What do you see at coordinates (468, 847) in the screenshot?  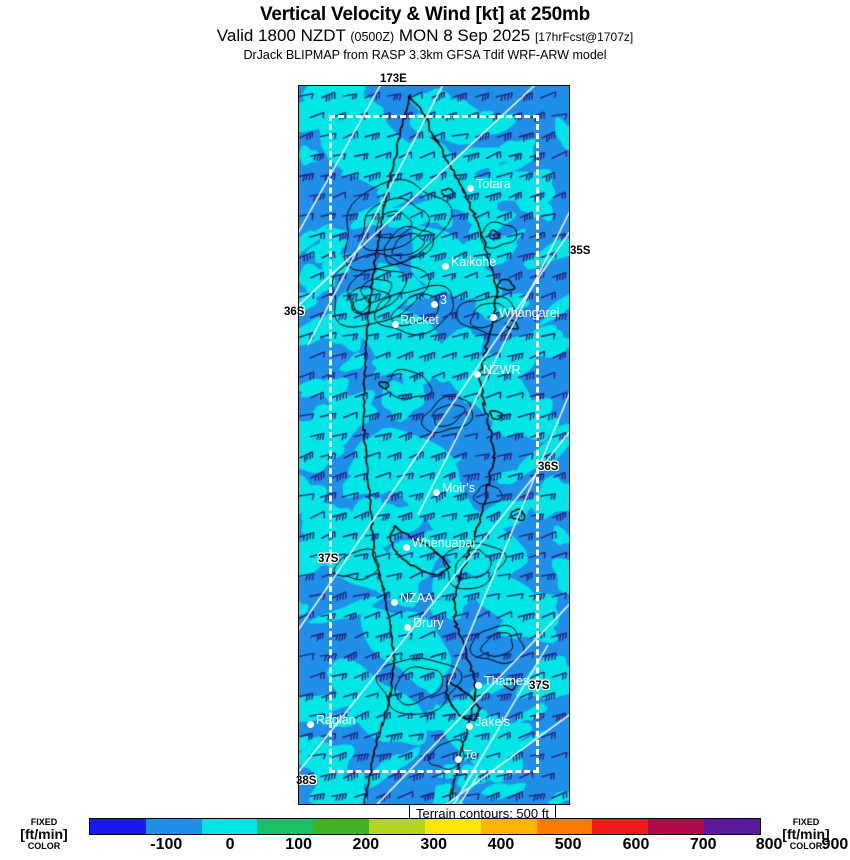 I see `colorbar-tick-labels: -100 0 100 200 300 400 500 600 700 800 900` at bounding box center [468, 847].